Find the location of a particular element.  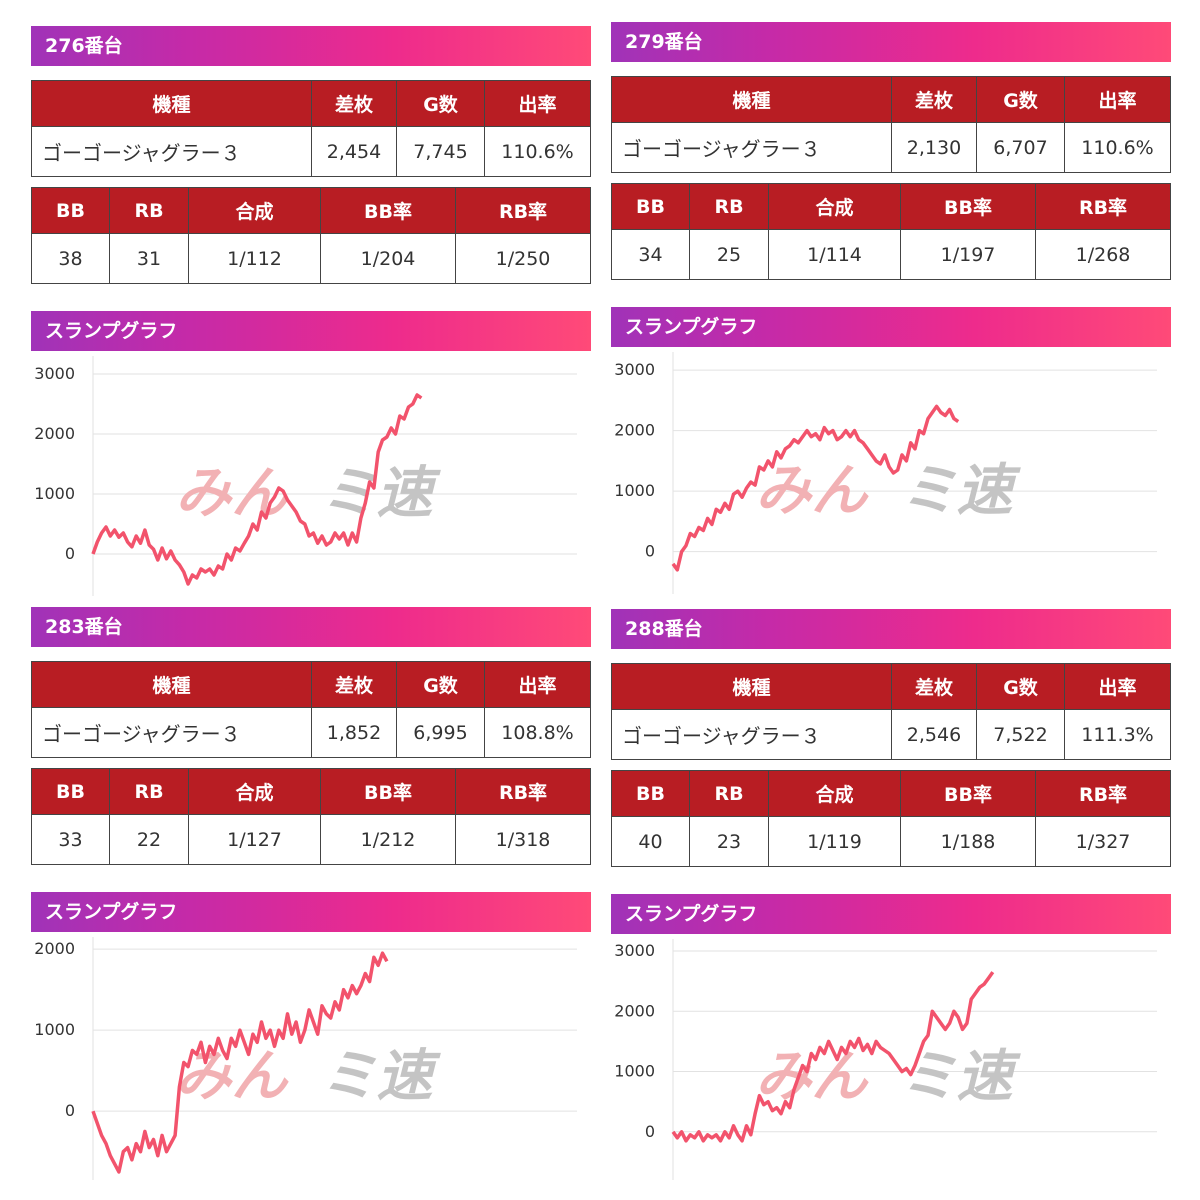

games-value: 7,745 is located at coordinates (440, 151).